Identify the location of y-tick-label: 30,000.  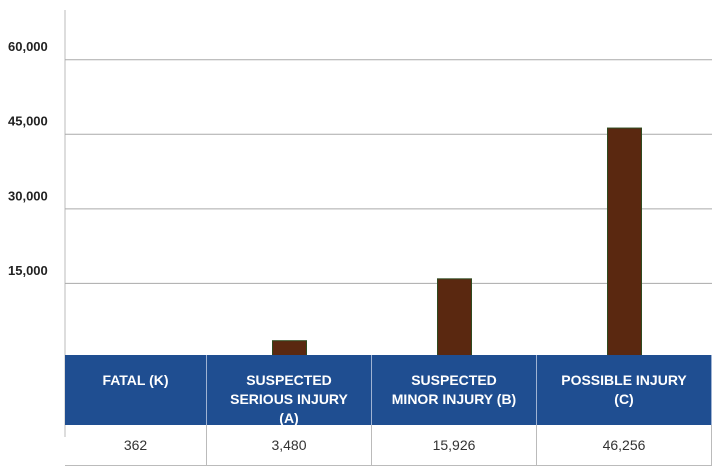
(28, 195).